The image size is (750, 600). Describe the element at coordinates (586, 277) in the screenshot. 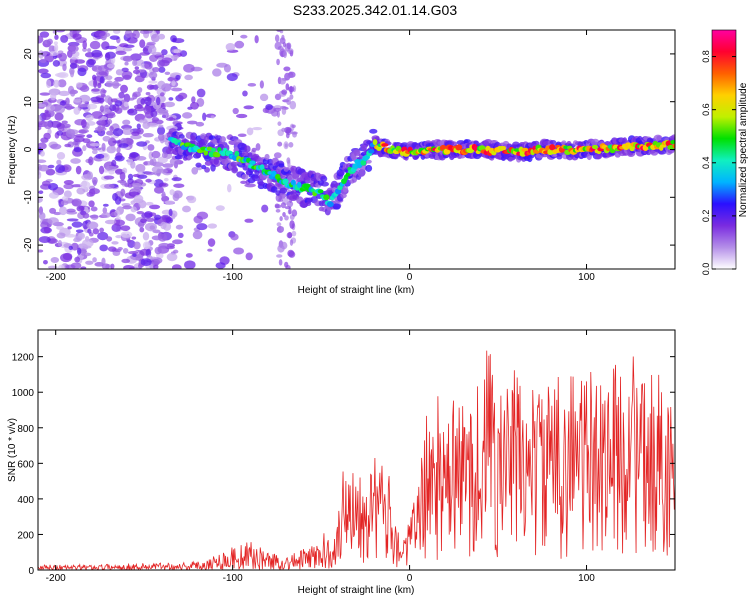

I see `heatmap-x-tick-label: 100` at that location.